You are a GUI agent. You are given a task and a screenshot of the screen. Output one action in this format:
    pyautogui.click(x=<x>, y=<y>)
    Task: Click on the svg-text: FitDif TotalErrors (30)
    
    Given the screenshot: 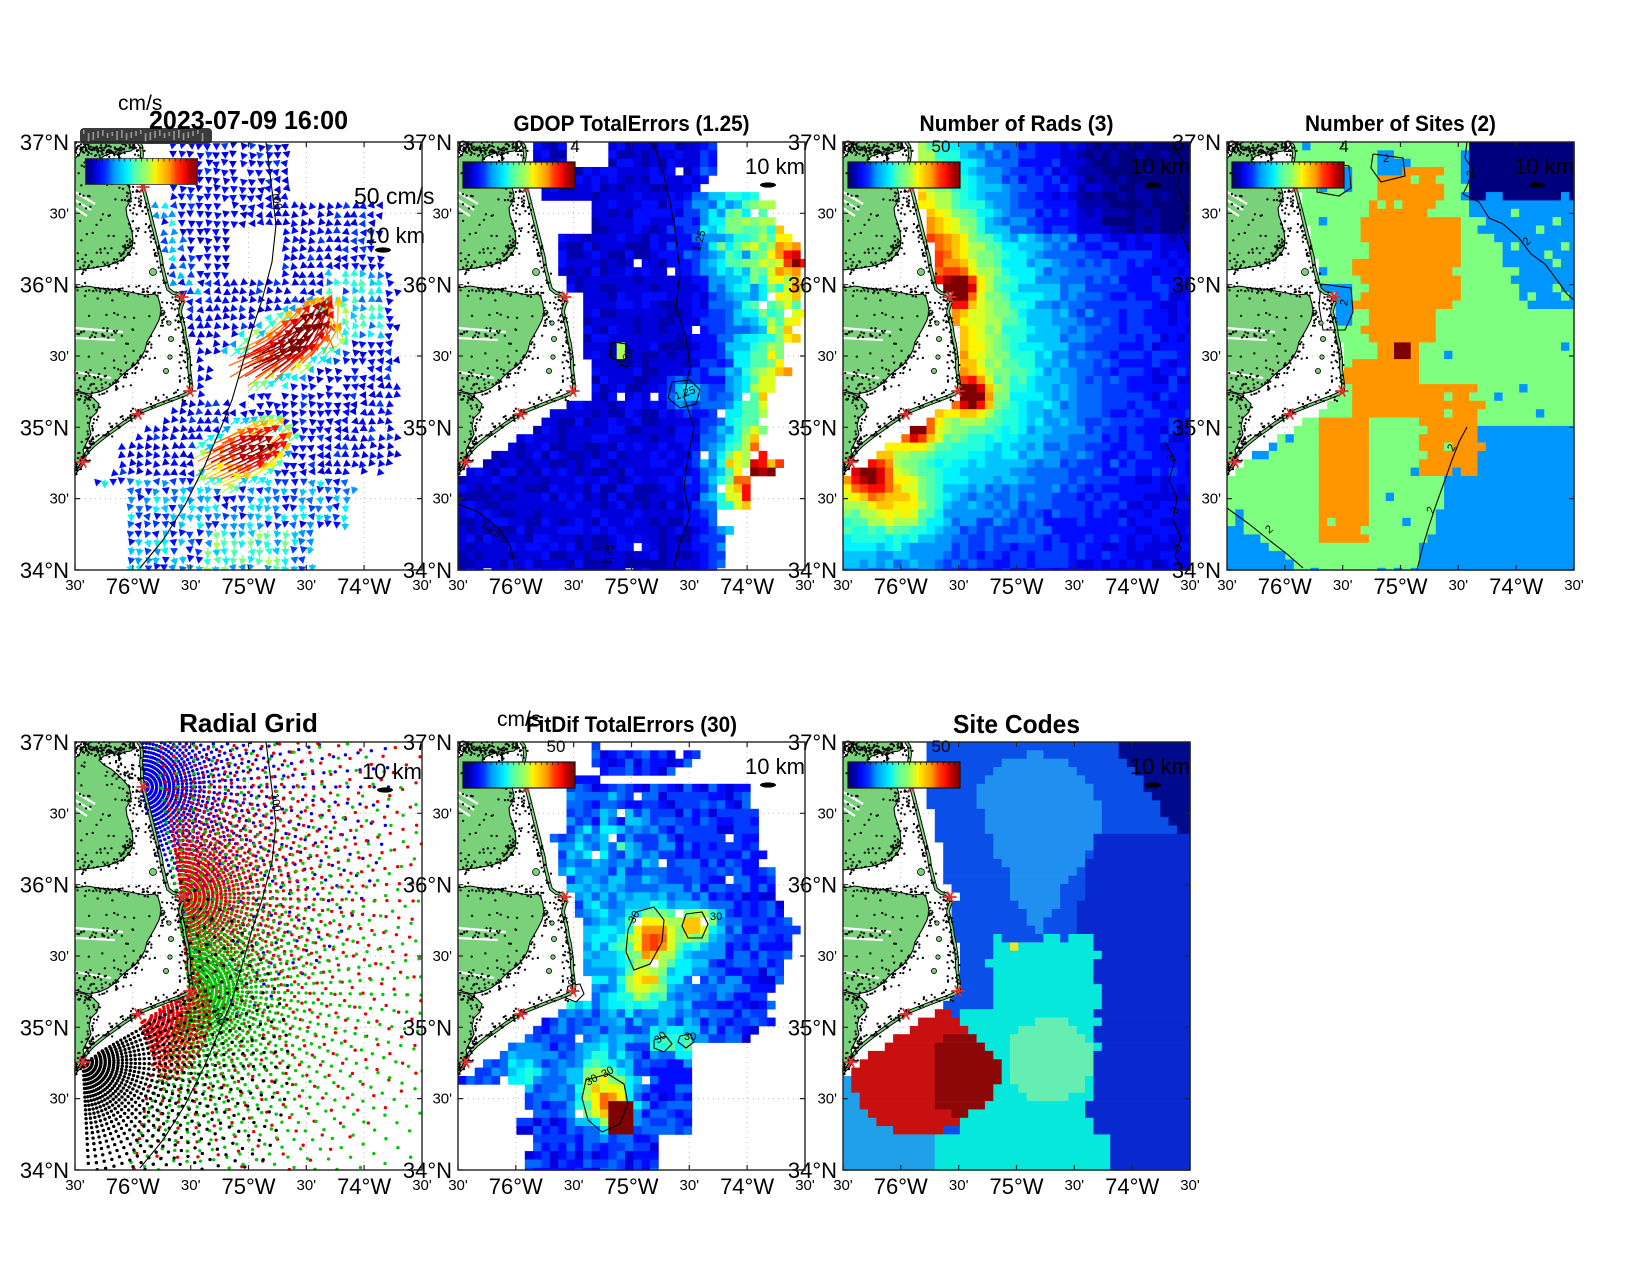 What is the action you would take?
    pyautogui.click(x=631, y=724)
    